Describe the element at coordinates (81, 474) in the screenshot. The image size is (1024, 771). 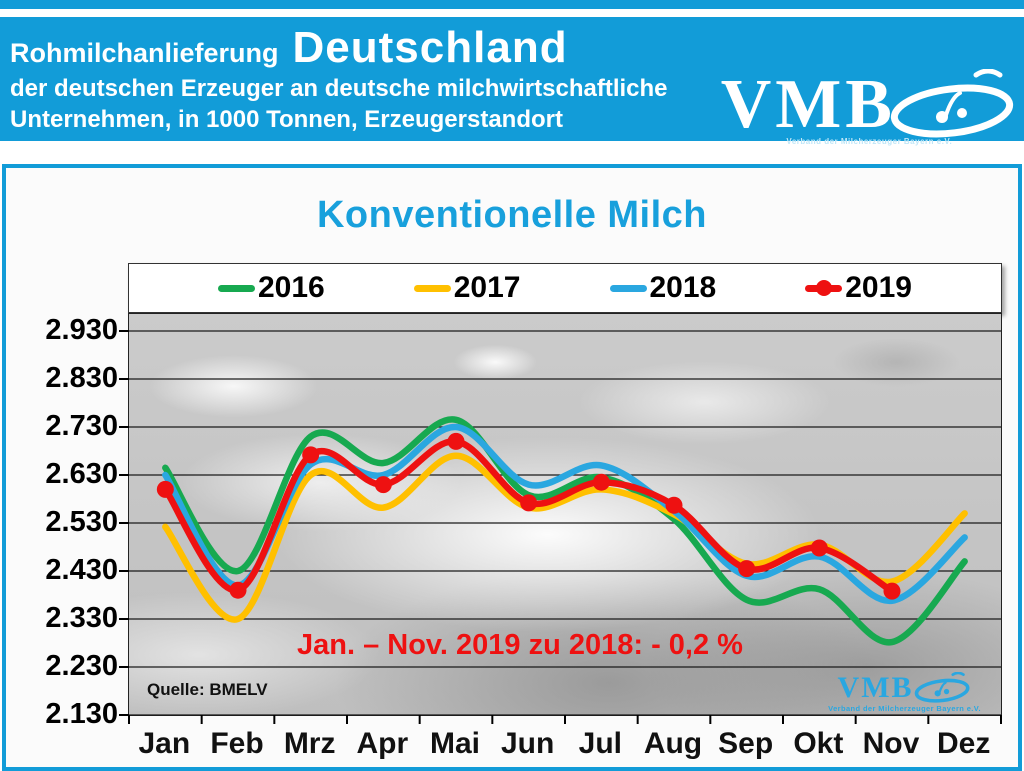
I see `y-axis-label: 2.630` at that location.